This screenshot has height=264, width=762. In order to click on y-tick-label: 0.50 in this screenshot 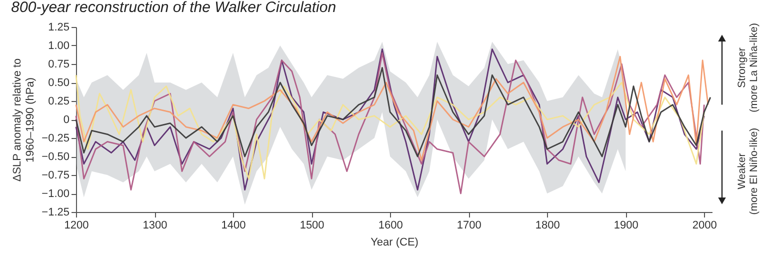, I will do `click(59, 83)`.